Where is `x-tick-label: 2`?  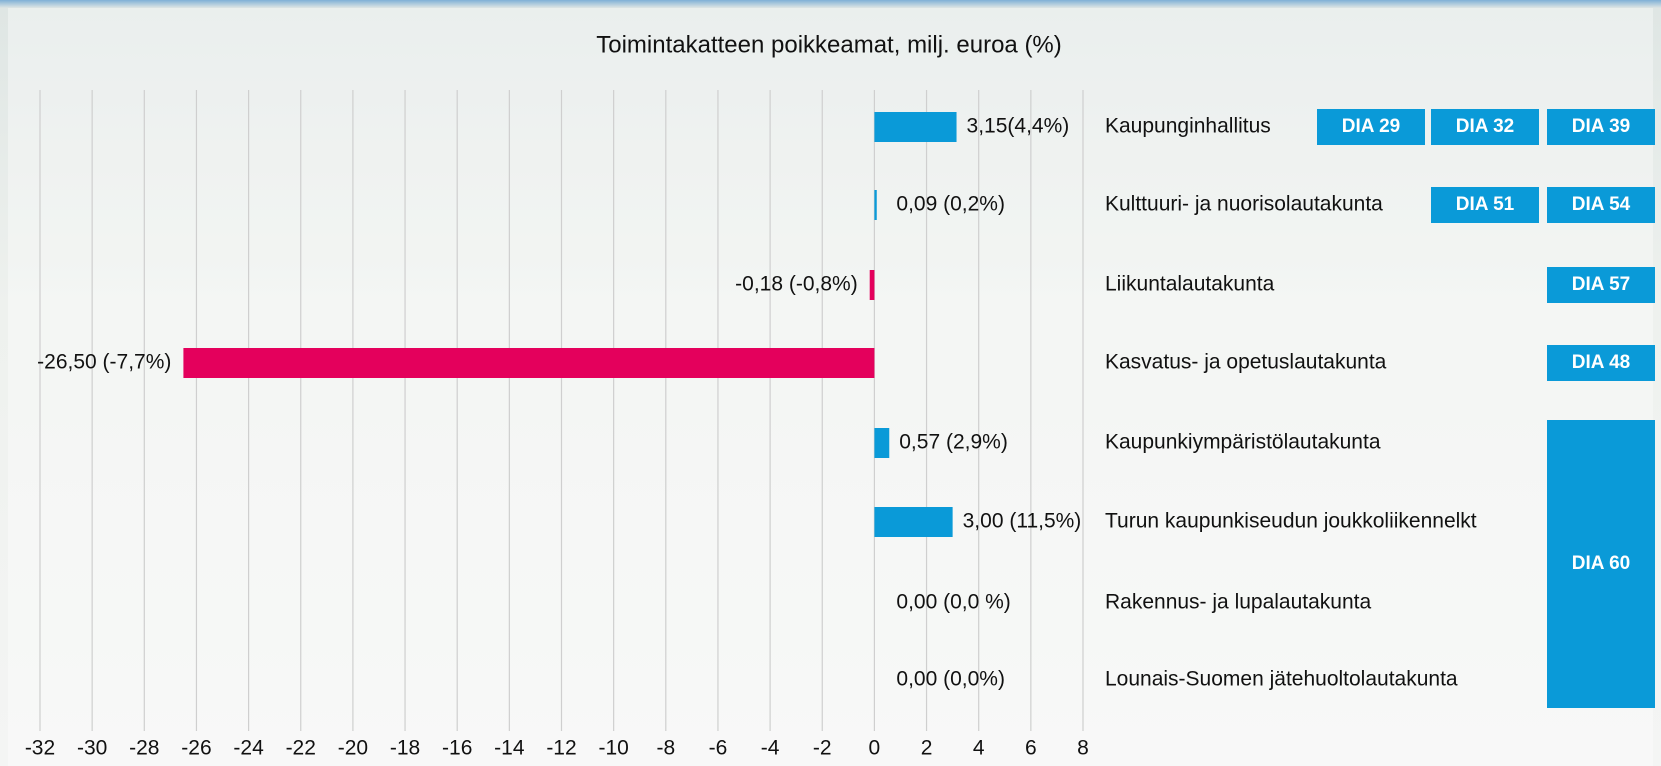
x-tick-label: 2 is located at coordinates (927, 748).